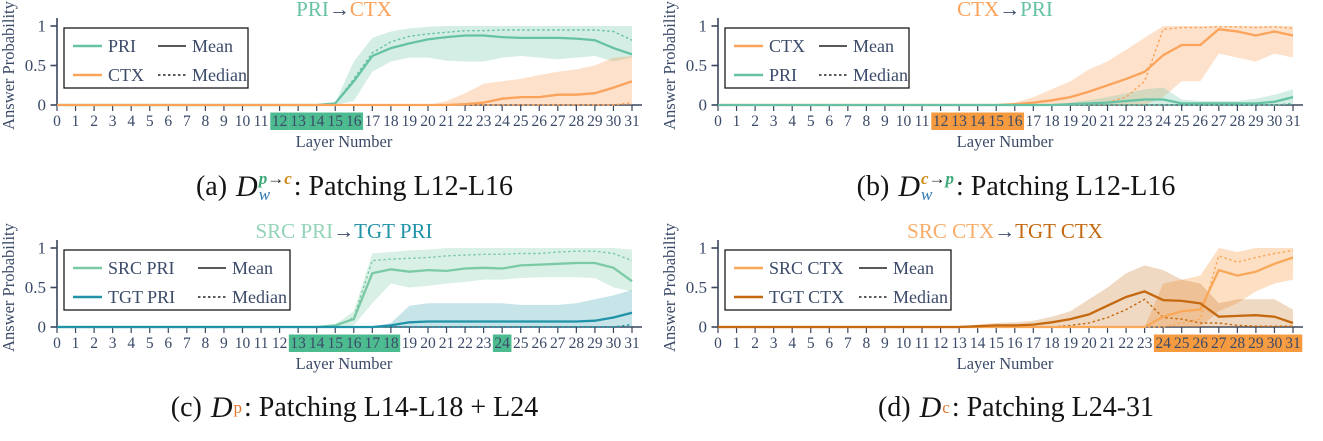  I want to click on plot-title: SRC CTX→TGT CTX, so click(1005, 232).